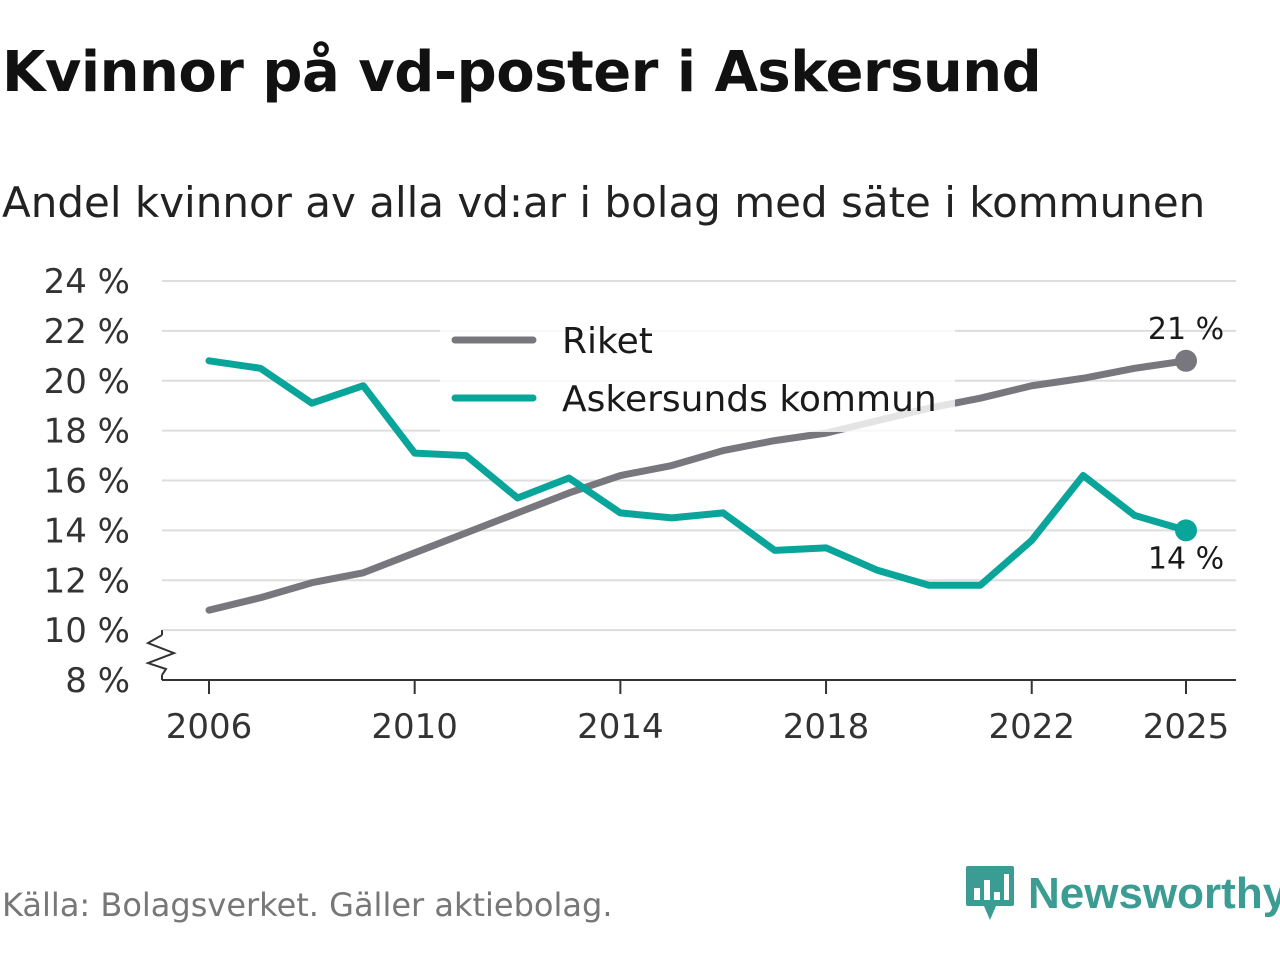  What do you see at coordinates (87, 332) in the screenshot?
I see `y-tick-label: 22 %` at bounding box center [87, 332].